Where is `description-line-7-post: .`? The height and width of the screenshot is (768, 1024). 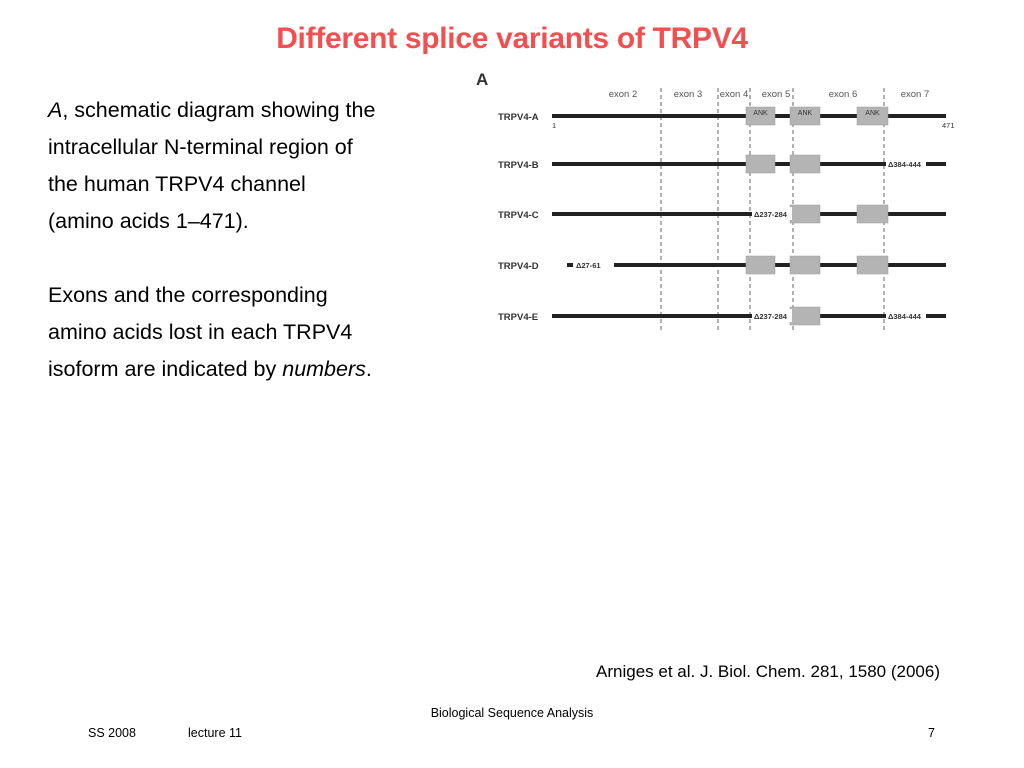 description-line-7-post: . is located at coordinates (368, 369).